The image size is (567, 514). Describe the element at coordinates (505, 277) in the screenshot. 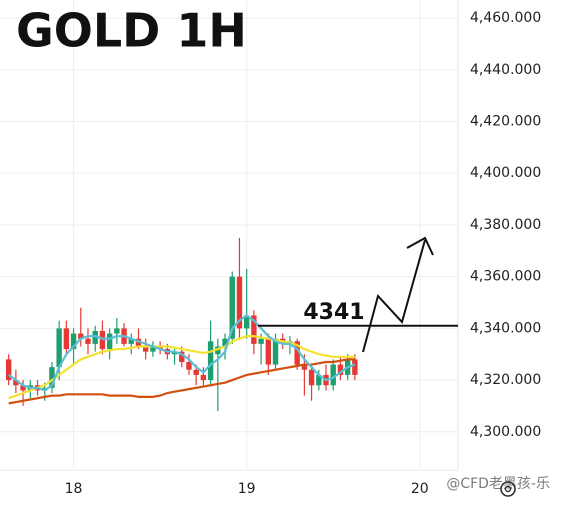

I see `y-tick-label: 4,360.000` at that location.